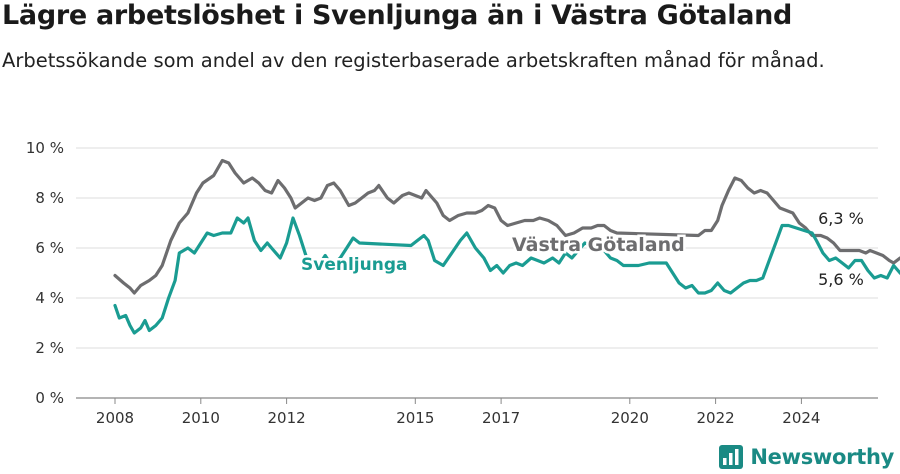 The image size is (900, 474). I want to click on newsworthy-logo: Newsworthy, so click(806, 457).